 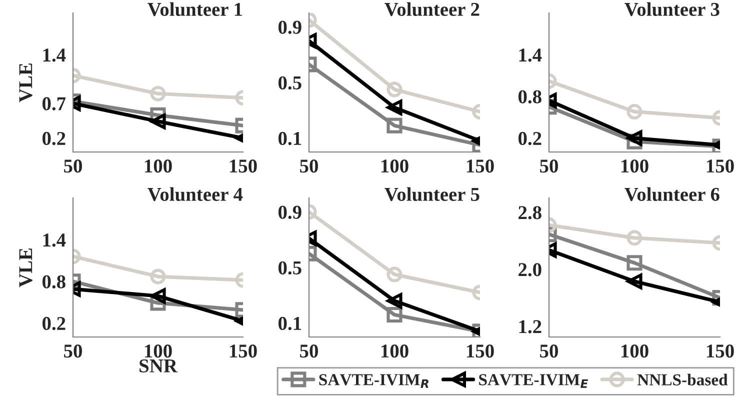 I want to click on chart-title: Volunteer 6, so click(x=672, y=194).